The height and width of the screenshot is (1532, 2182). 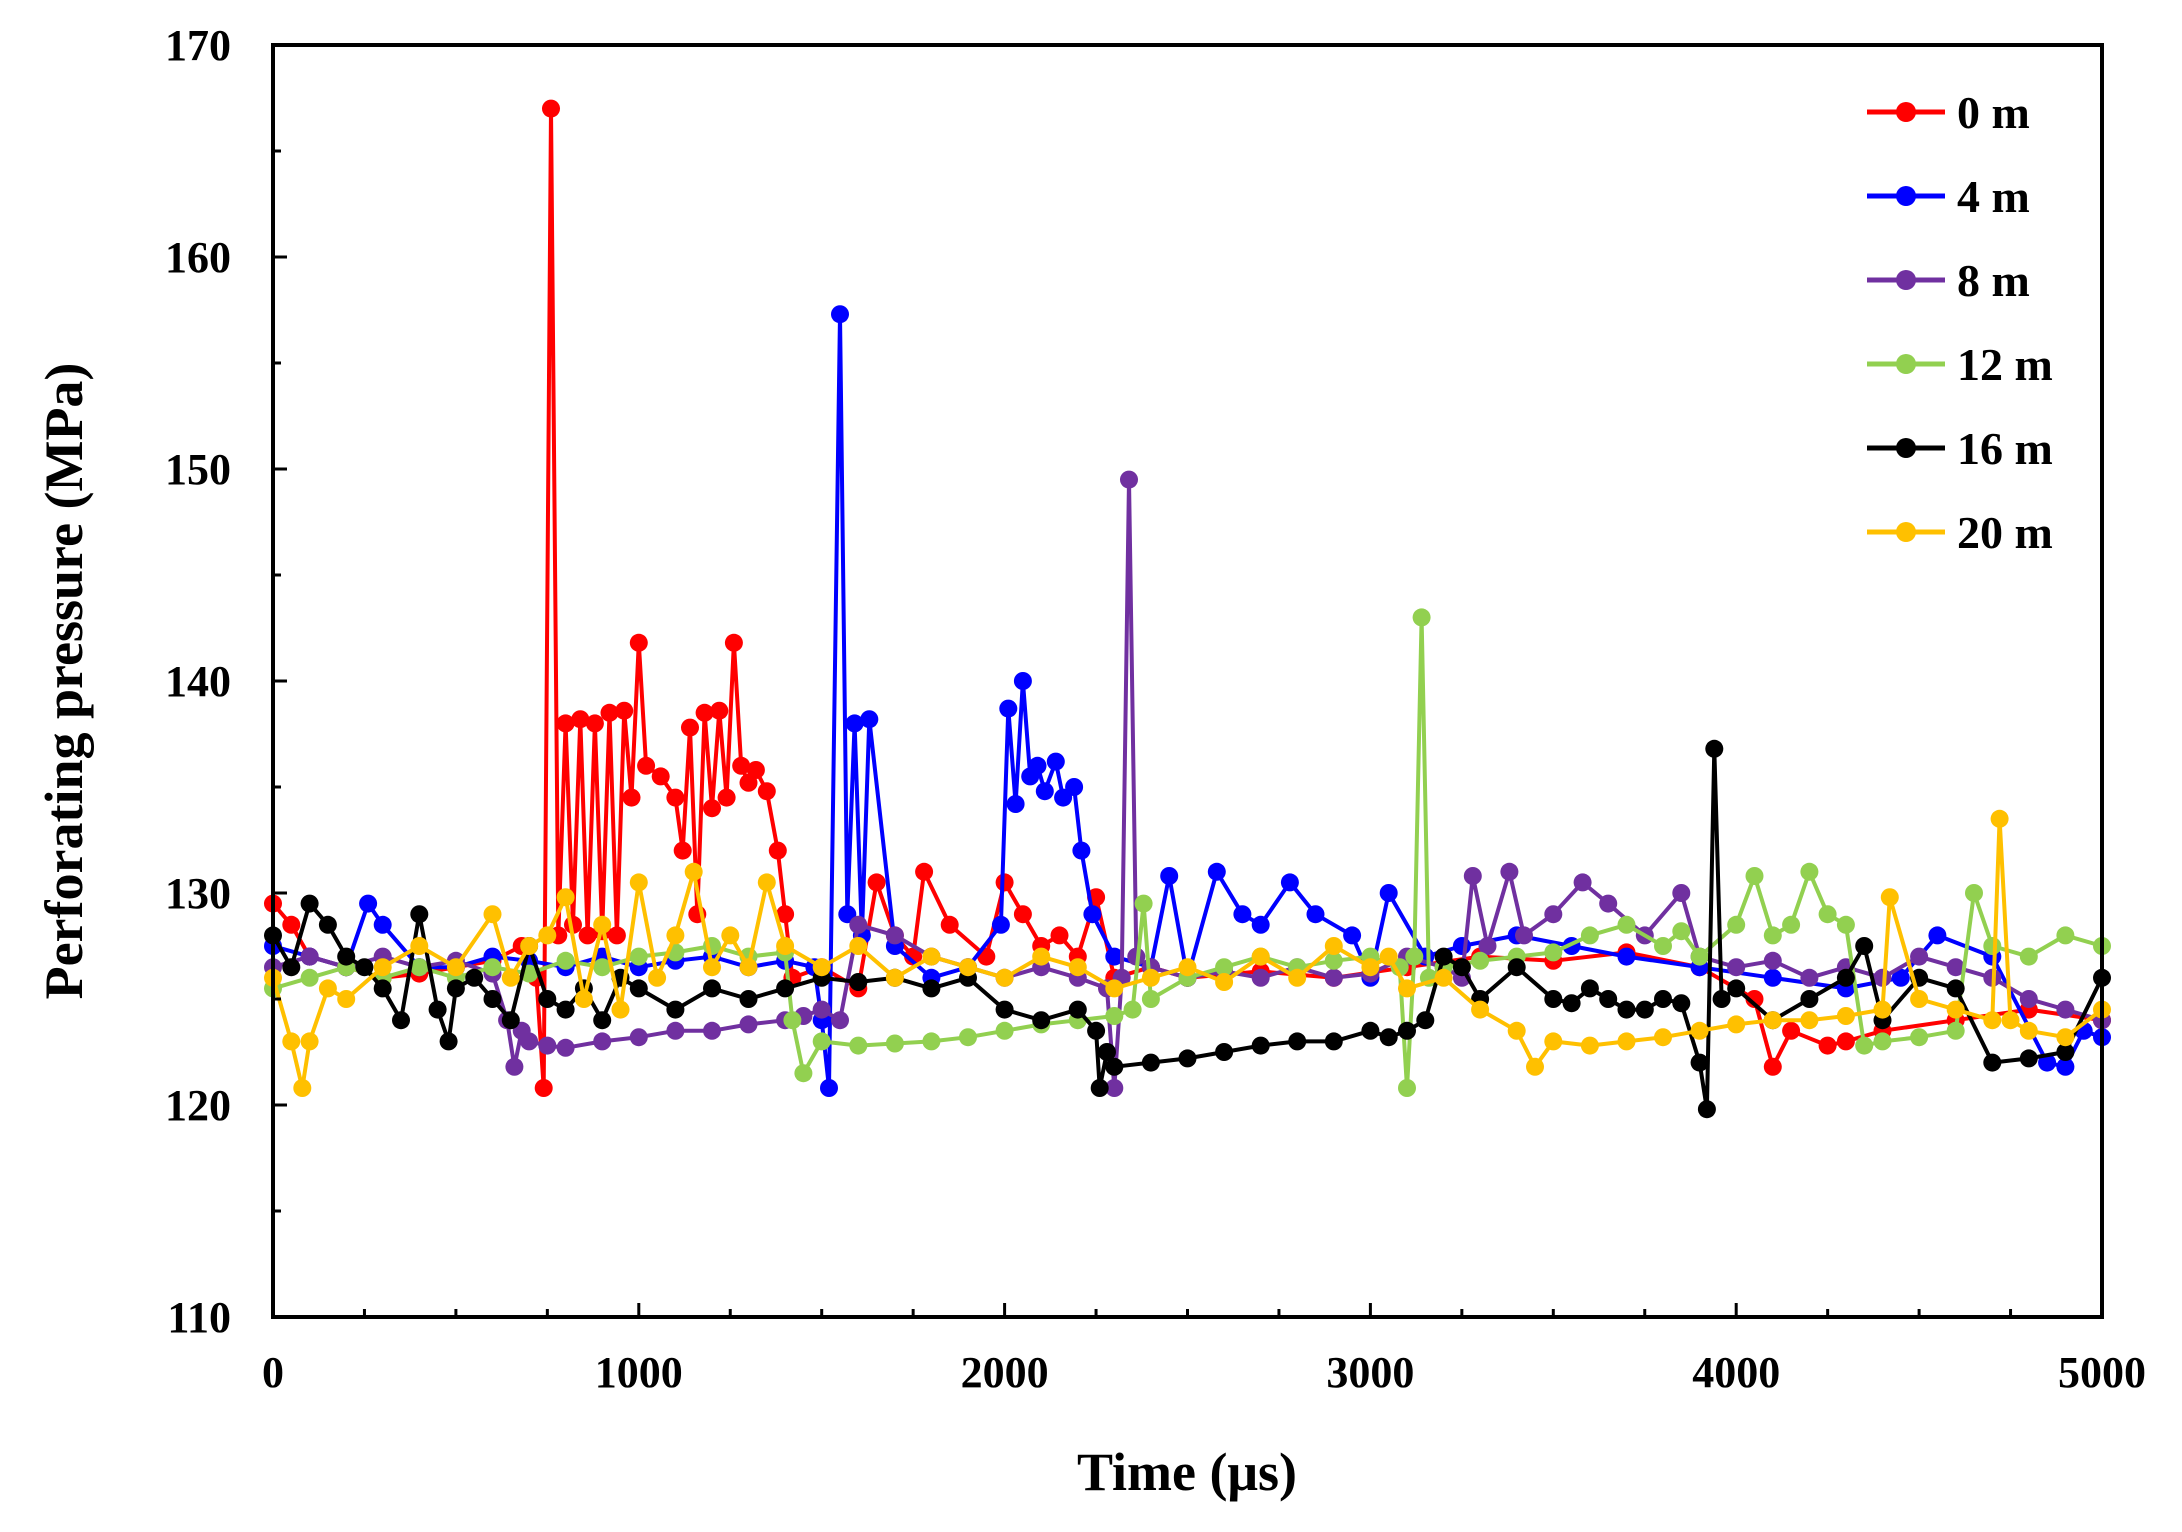 I want to click on y-tick-label: 140, so click(x=198, y=681).